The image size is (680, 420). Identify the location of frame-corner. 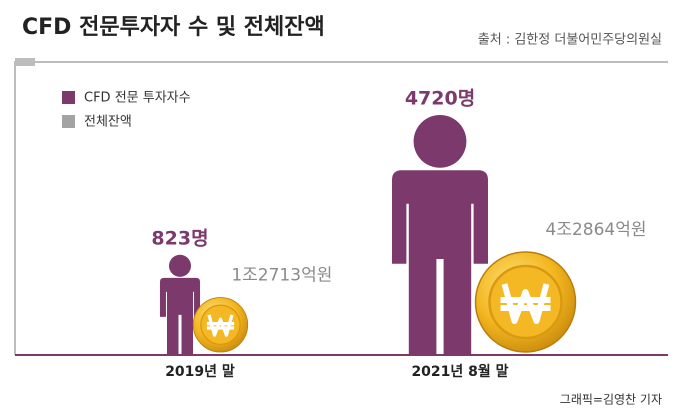
(25, 62).